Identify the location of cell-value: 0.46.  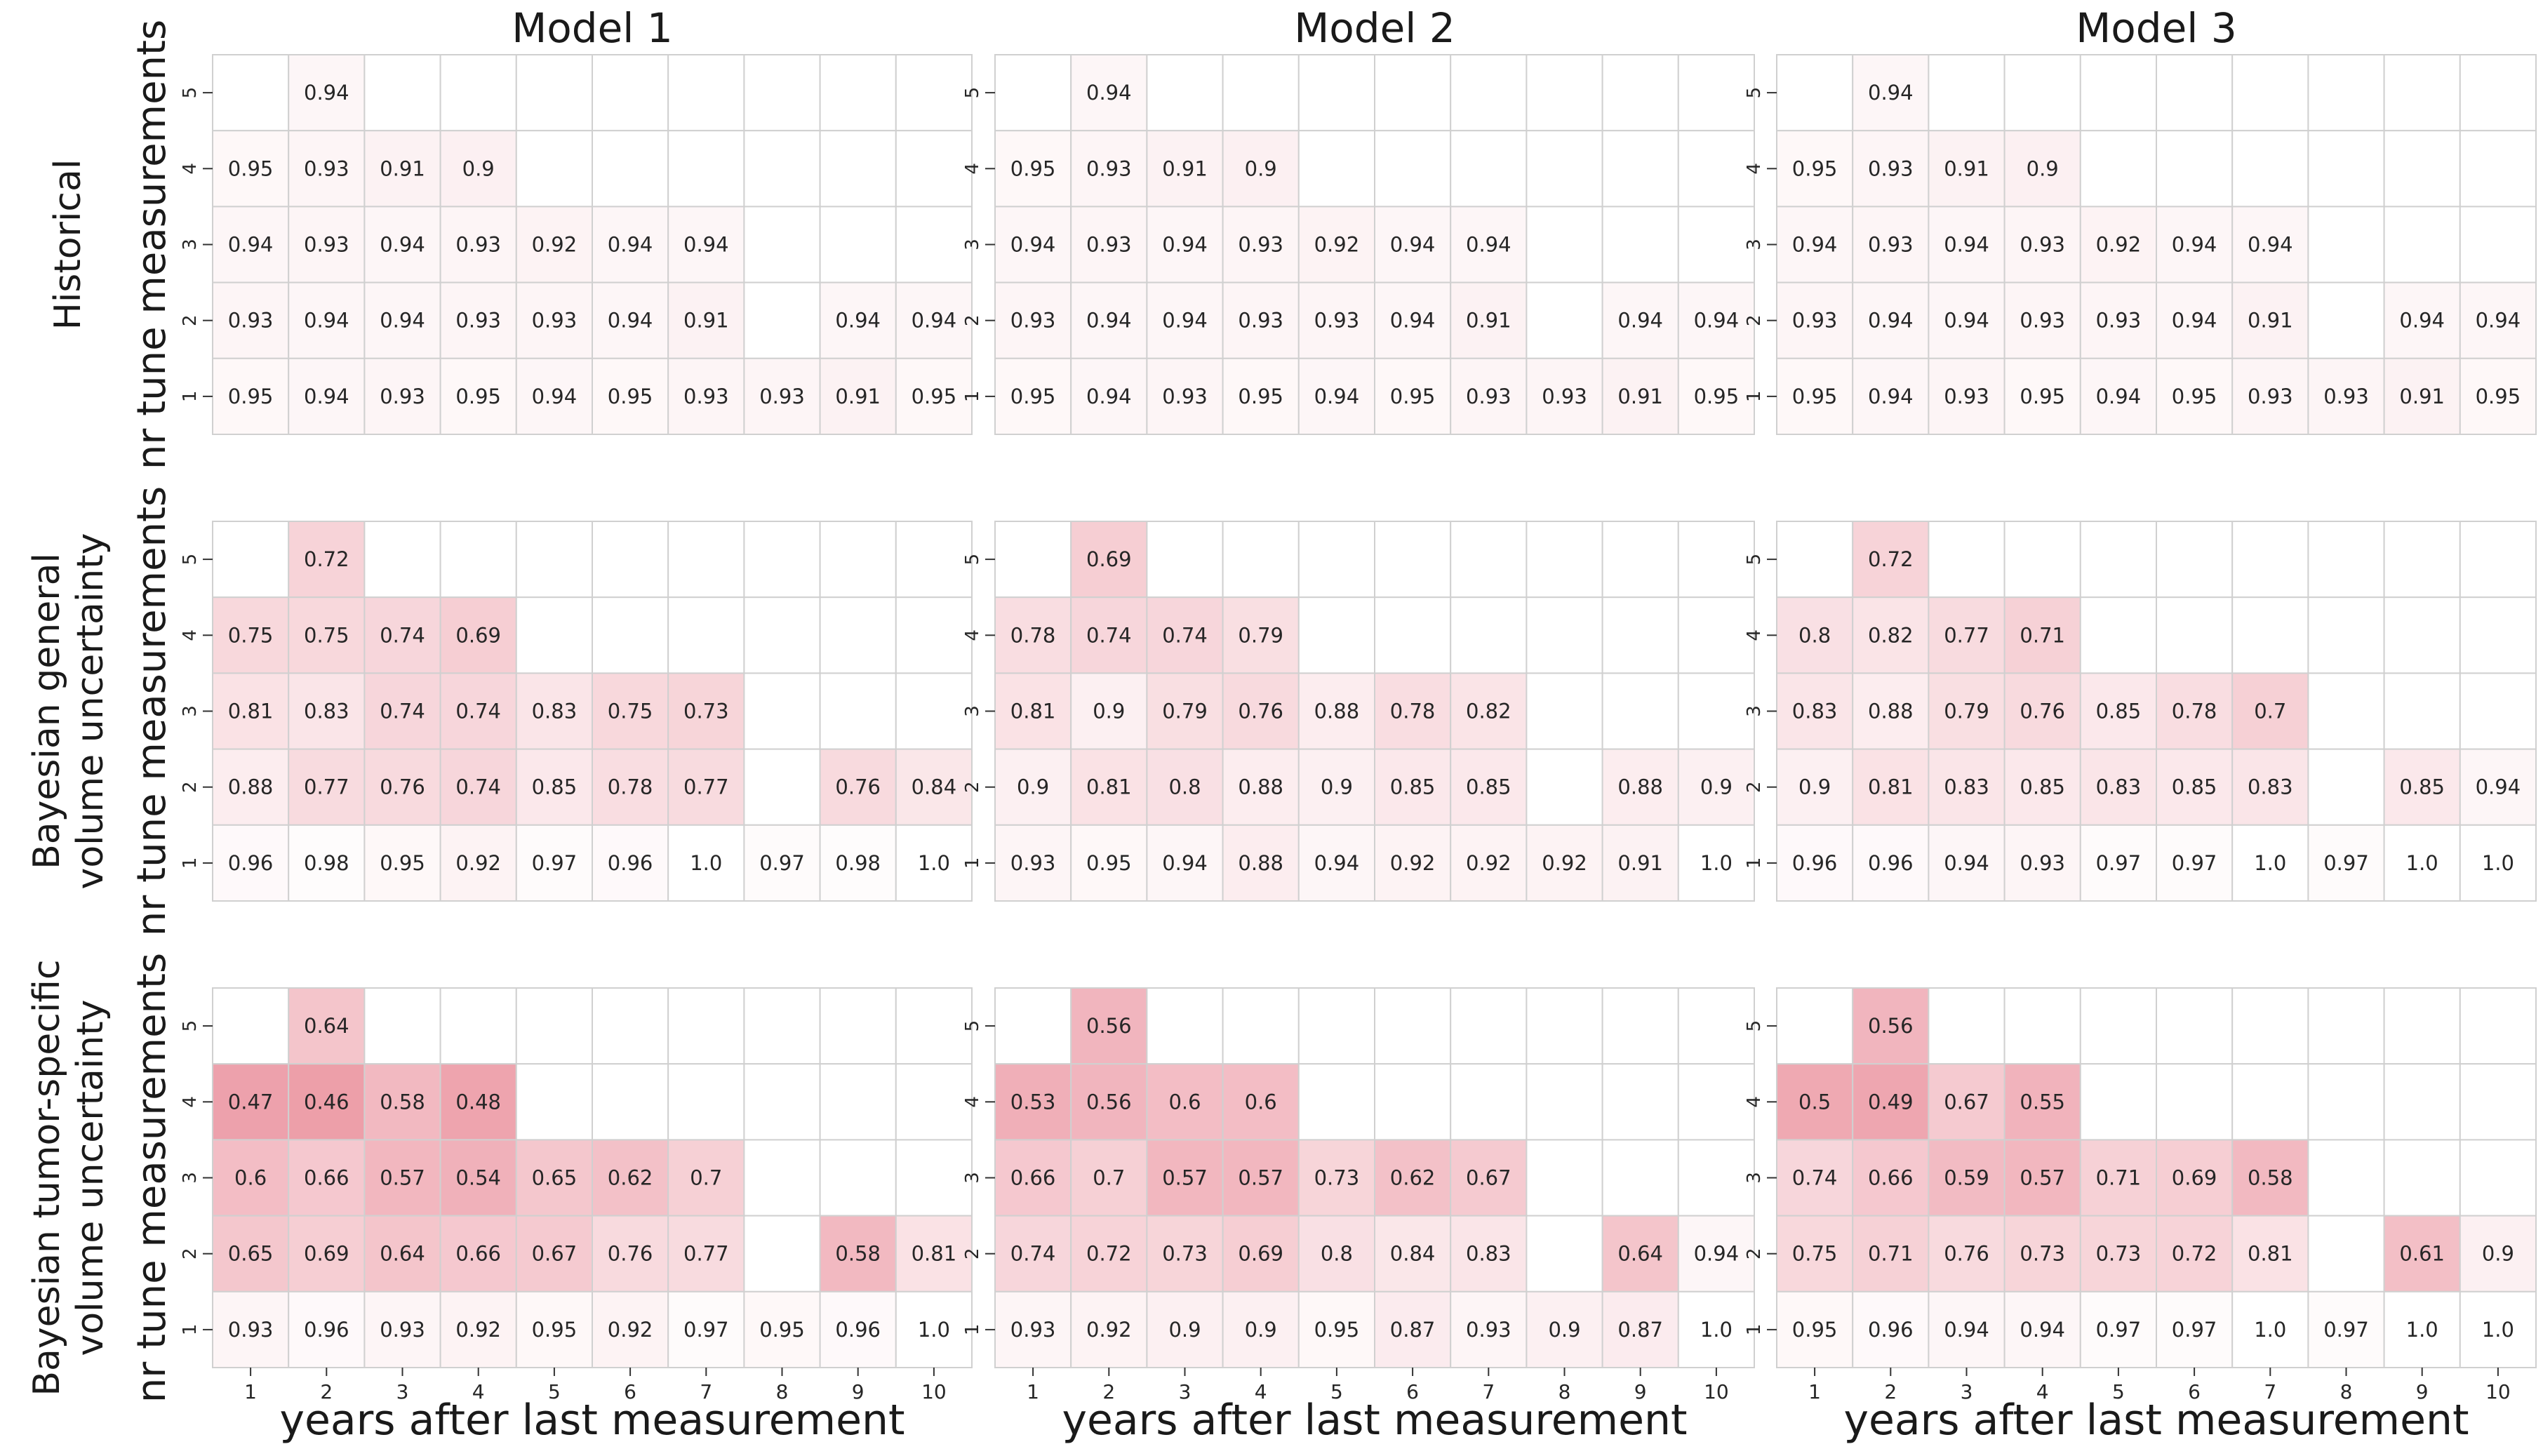
(326, 1102).